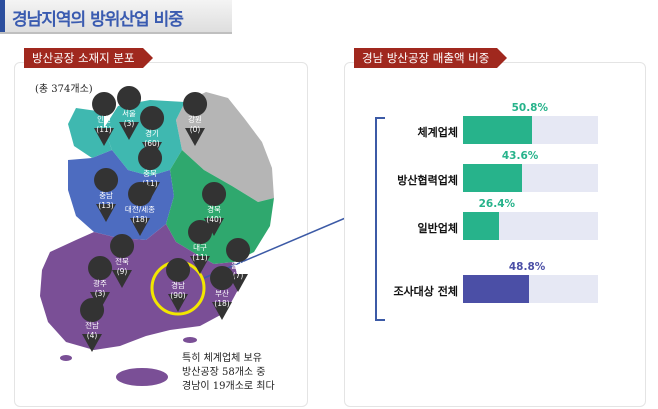 This screenshot has width=658, height=409. I want to click on pin-daegu: 대구 (11), so click(200, 247).